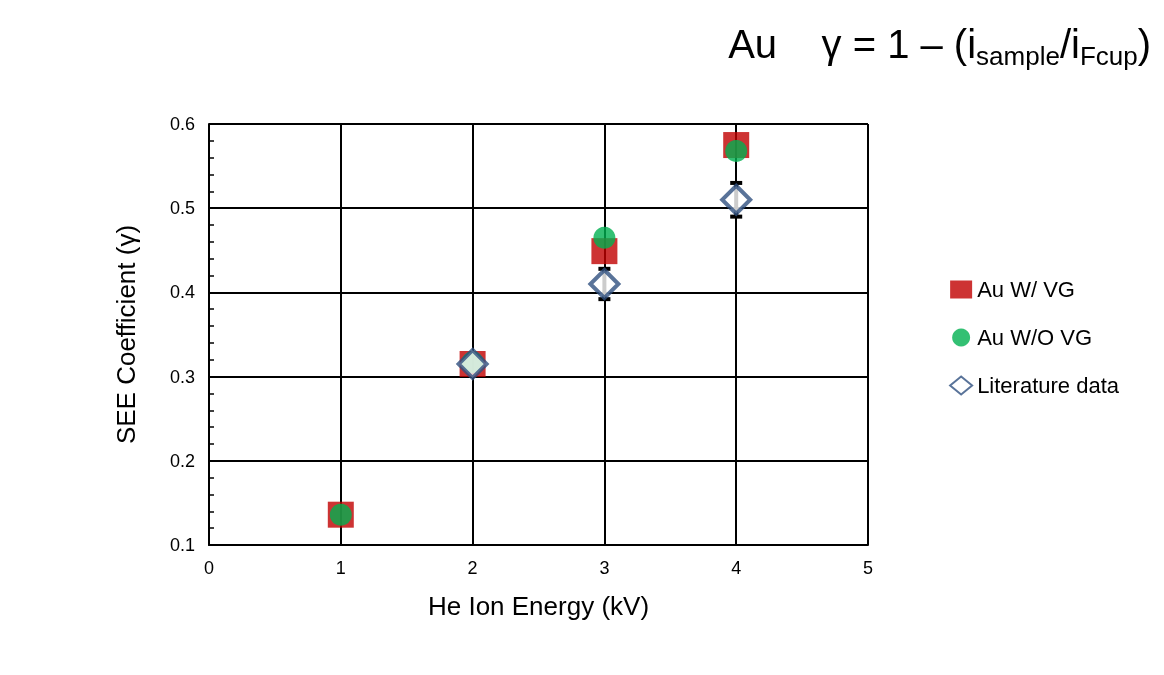 The image size is (1164, 675). What do you see at coordinates (182, 545) in the screenshot?
I see `y-tick-label: 0.1` at bounding box center [182, 545].